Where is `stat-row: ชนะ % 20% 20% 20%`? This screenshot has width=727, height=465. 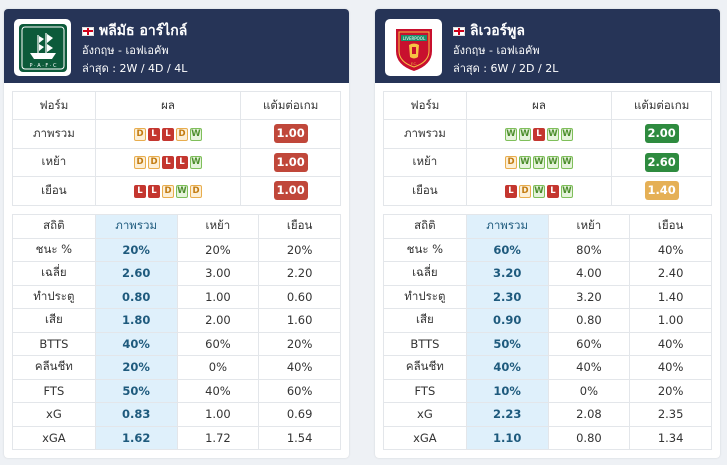 stat-row: ชนะ % 20% 20% 20% is located at coordinates (176, 249).